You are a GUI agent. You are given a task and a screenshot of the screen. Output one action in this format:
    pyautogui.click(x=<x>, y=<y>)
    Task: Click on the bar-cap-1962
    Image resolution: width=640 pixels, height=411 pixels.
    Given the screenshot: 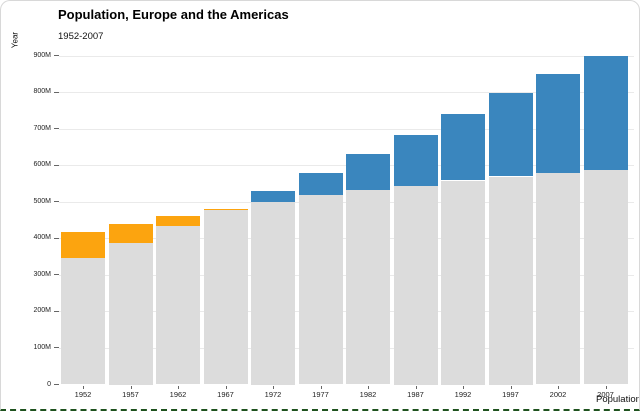 What is the action you would take?
    pyautogui.click(x=178, y=221)
    